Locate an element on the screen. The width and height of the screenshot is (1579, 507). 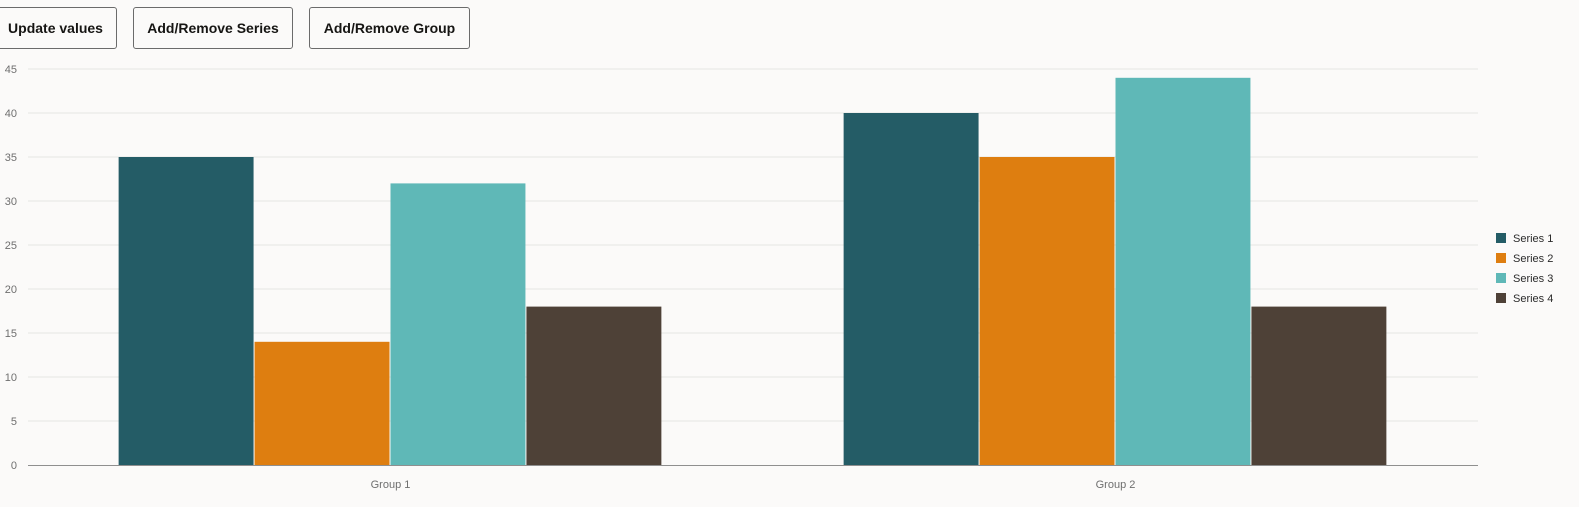
legend-label: Series 2 is located at coordinates (1533, 259).